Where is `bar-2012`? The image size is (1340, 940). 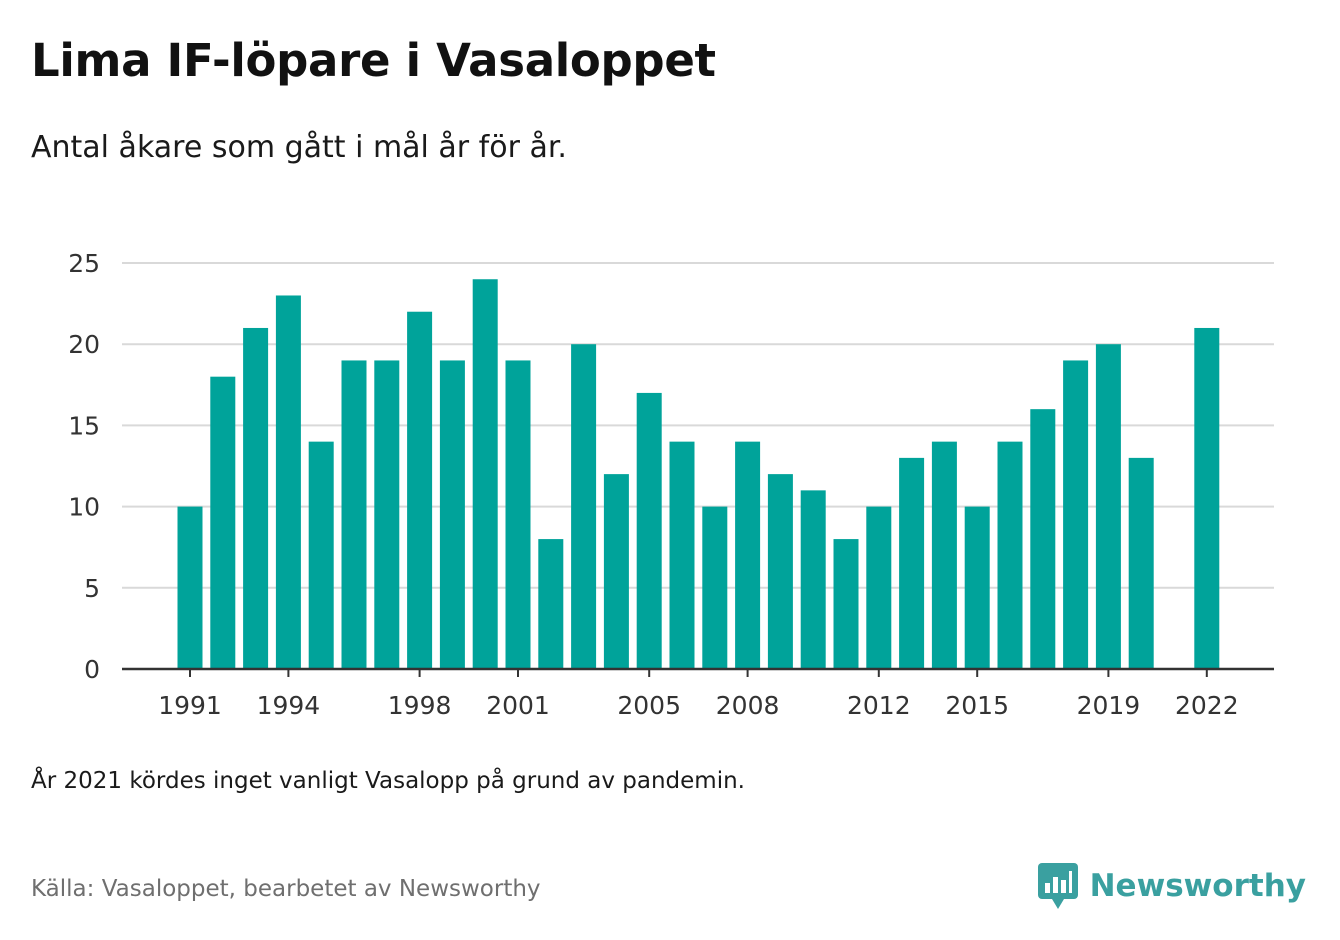 bar-2012 is located at coordinates (879, 587).